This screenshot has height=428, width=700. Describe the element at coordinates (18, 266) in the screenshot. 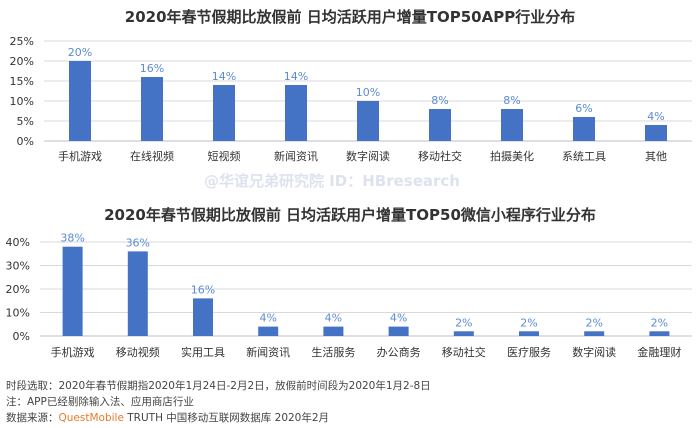

I see `miniprogram-industry-chart-y-tick-label: 30%` at that location.